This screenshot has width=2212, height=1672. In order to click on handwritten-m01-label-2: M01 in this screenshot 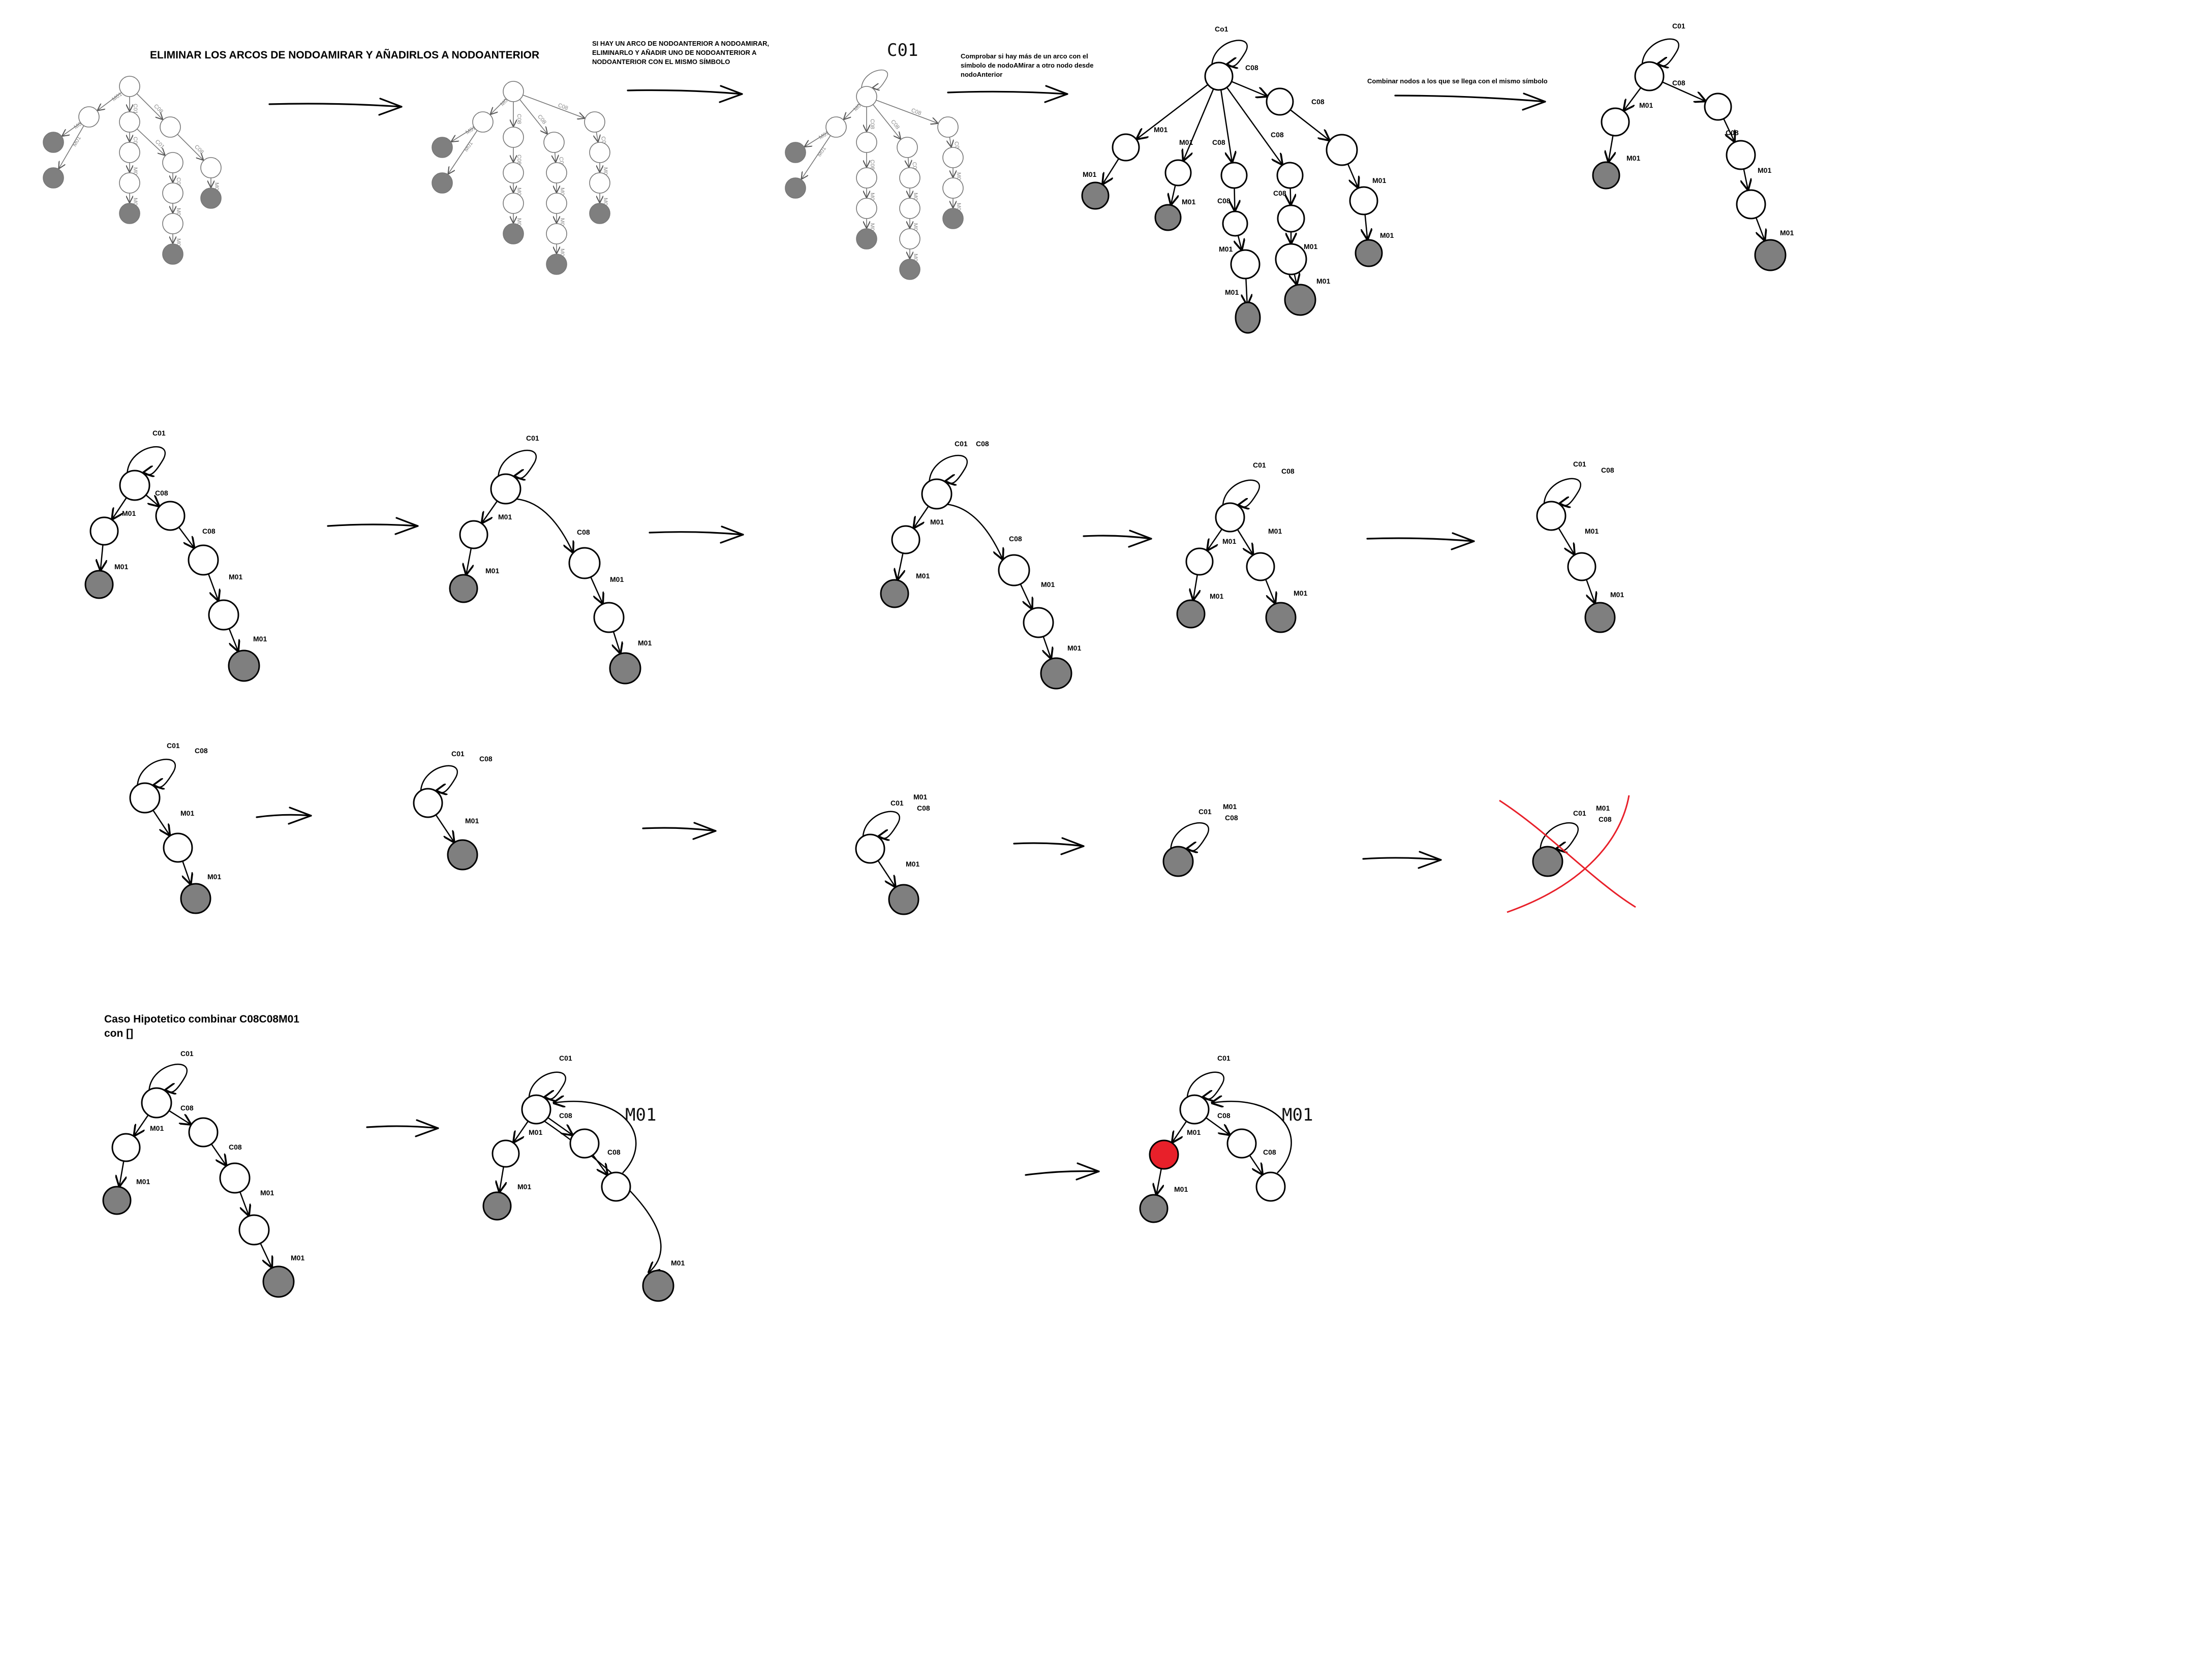, I will do `click(1297, 1115)`.